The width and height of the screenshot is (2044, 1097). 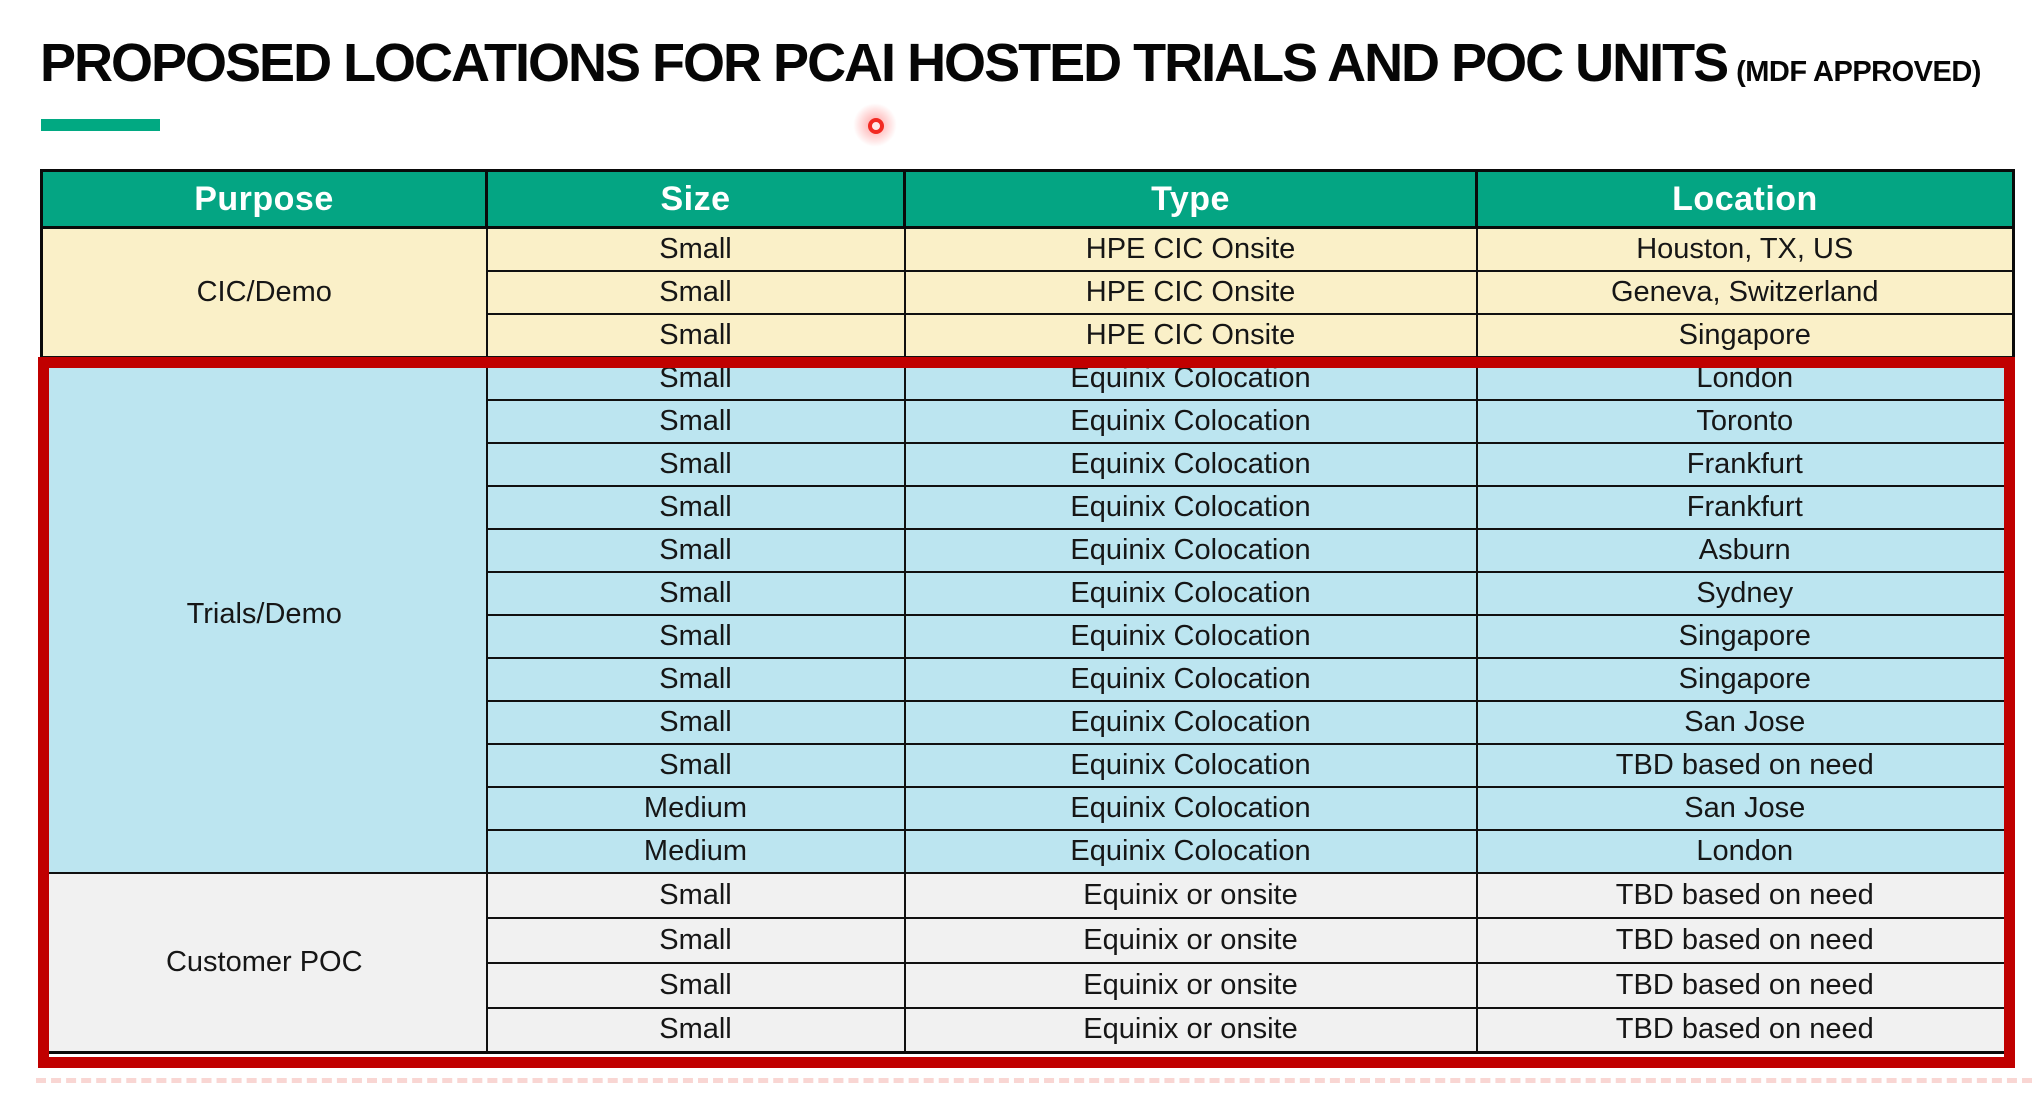 What do you see at coordinates (1190, 199) in the screenshot?
I see `column-header-type: Type` at bounding box center [1190, 199].